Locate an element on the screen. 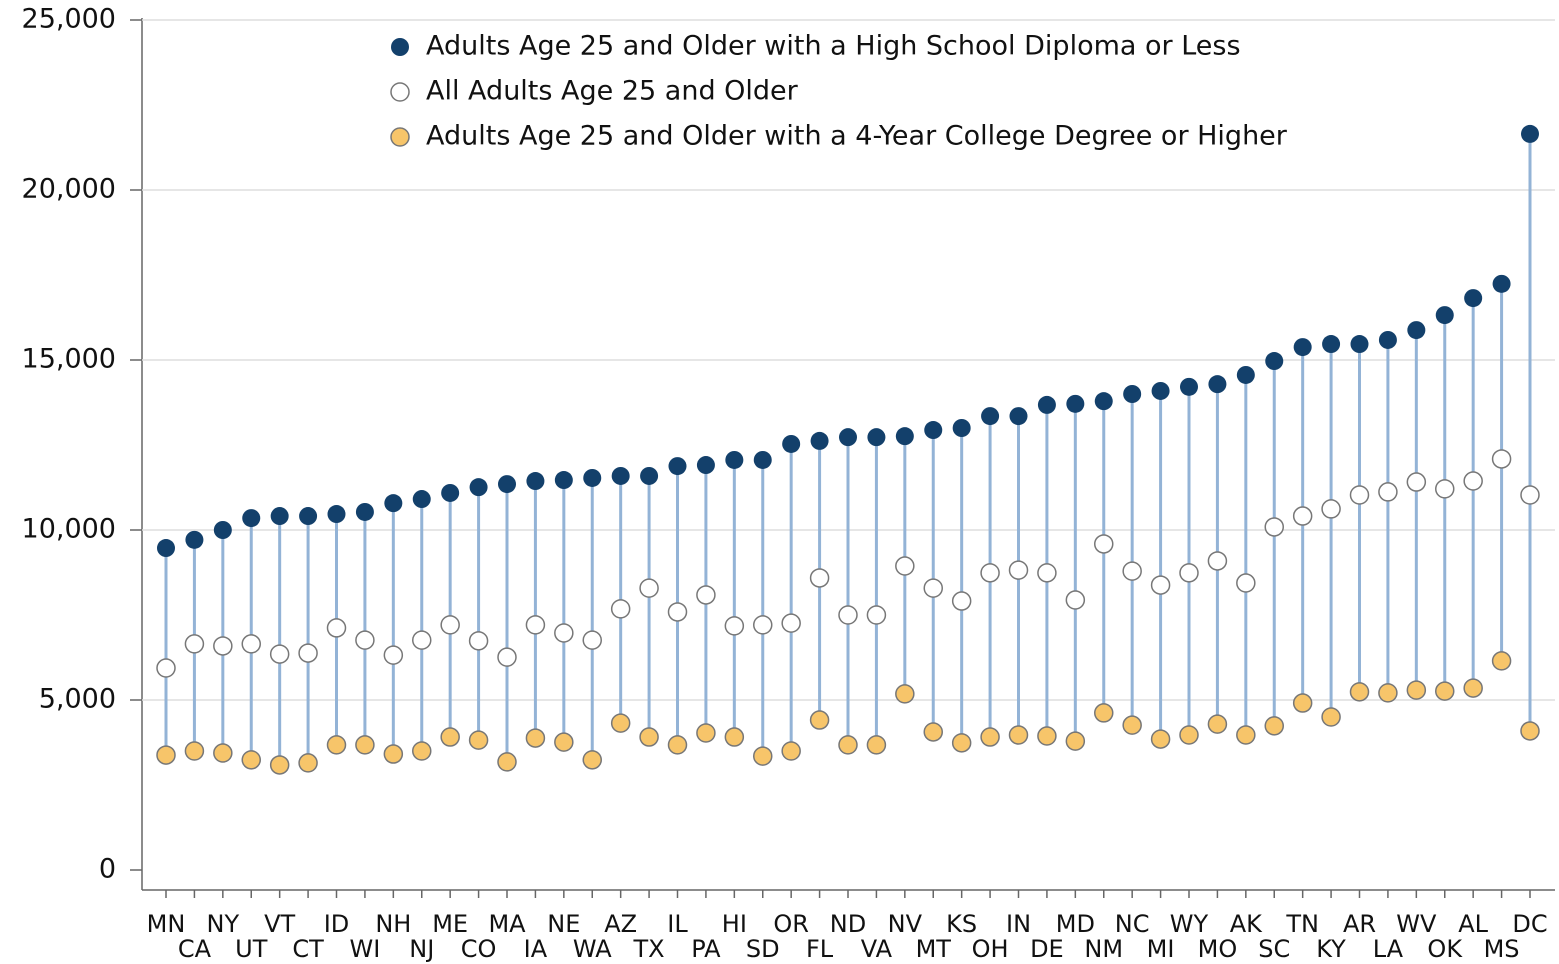  x-tick-label: TX is located at coordinates (649, 949).